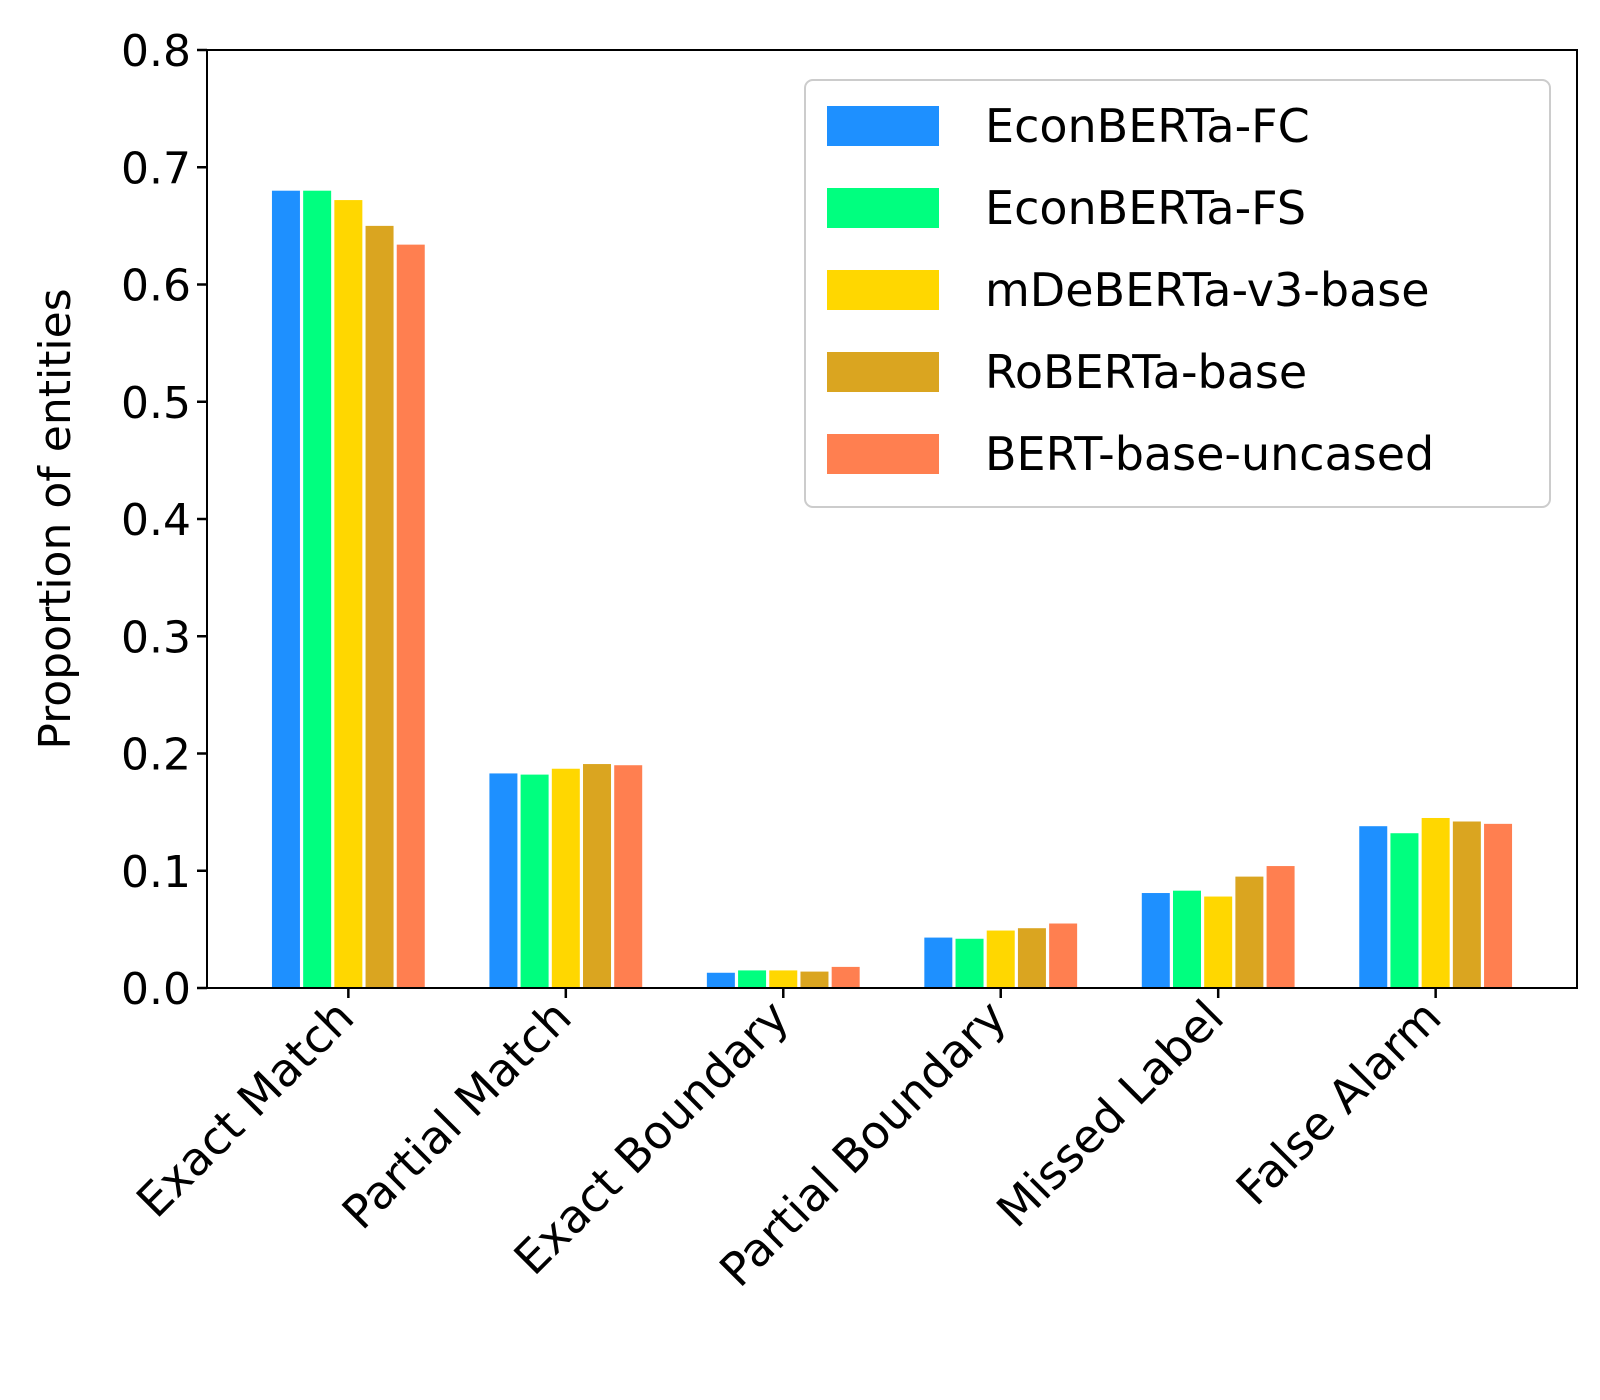 The image size is (1600, 1400). Describe the element at coordinates (1207, 290) in the screenshot. I see `legend-label-mdeberta-v3-base: mDeBERTa-v3-base` at that location.